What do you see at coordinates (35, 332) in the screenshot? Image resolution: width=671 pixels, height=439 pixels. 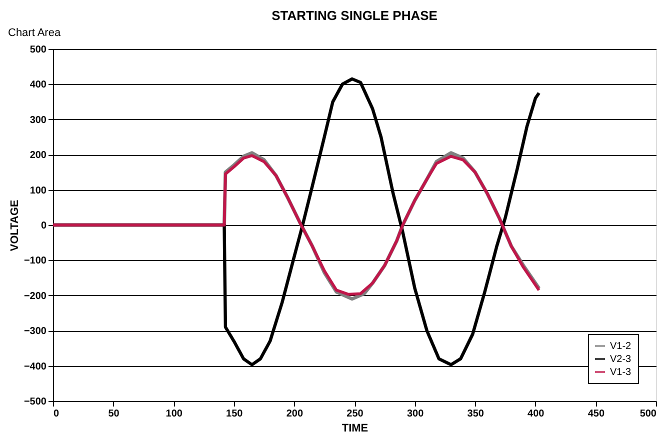 I see `y-tick-label: −300` at bounding box center [35, 332].